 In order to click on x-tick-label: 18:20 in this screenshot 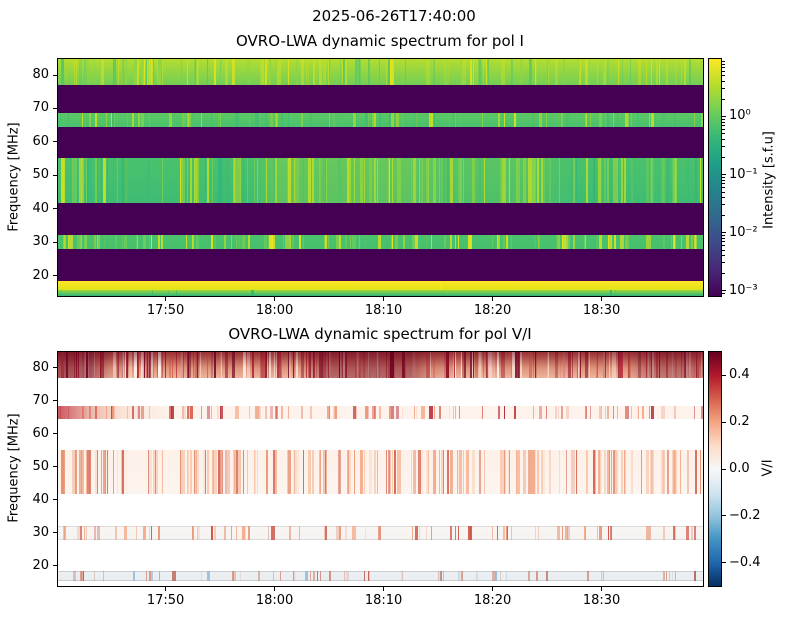, I will do `click(492, 600)`.